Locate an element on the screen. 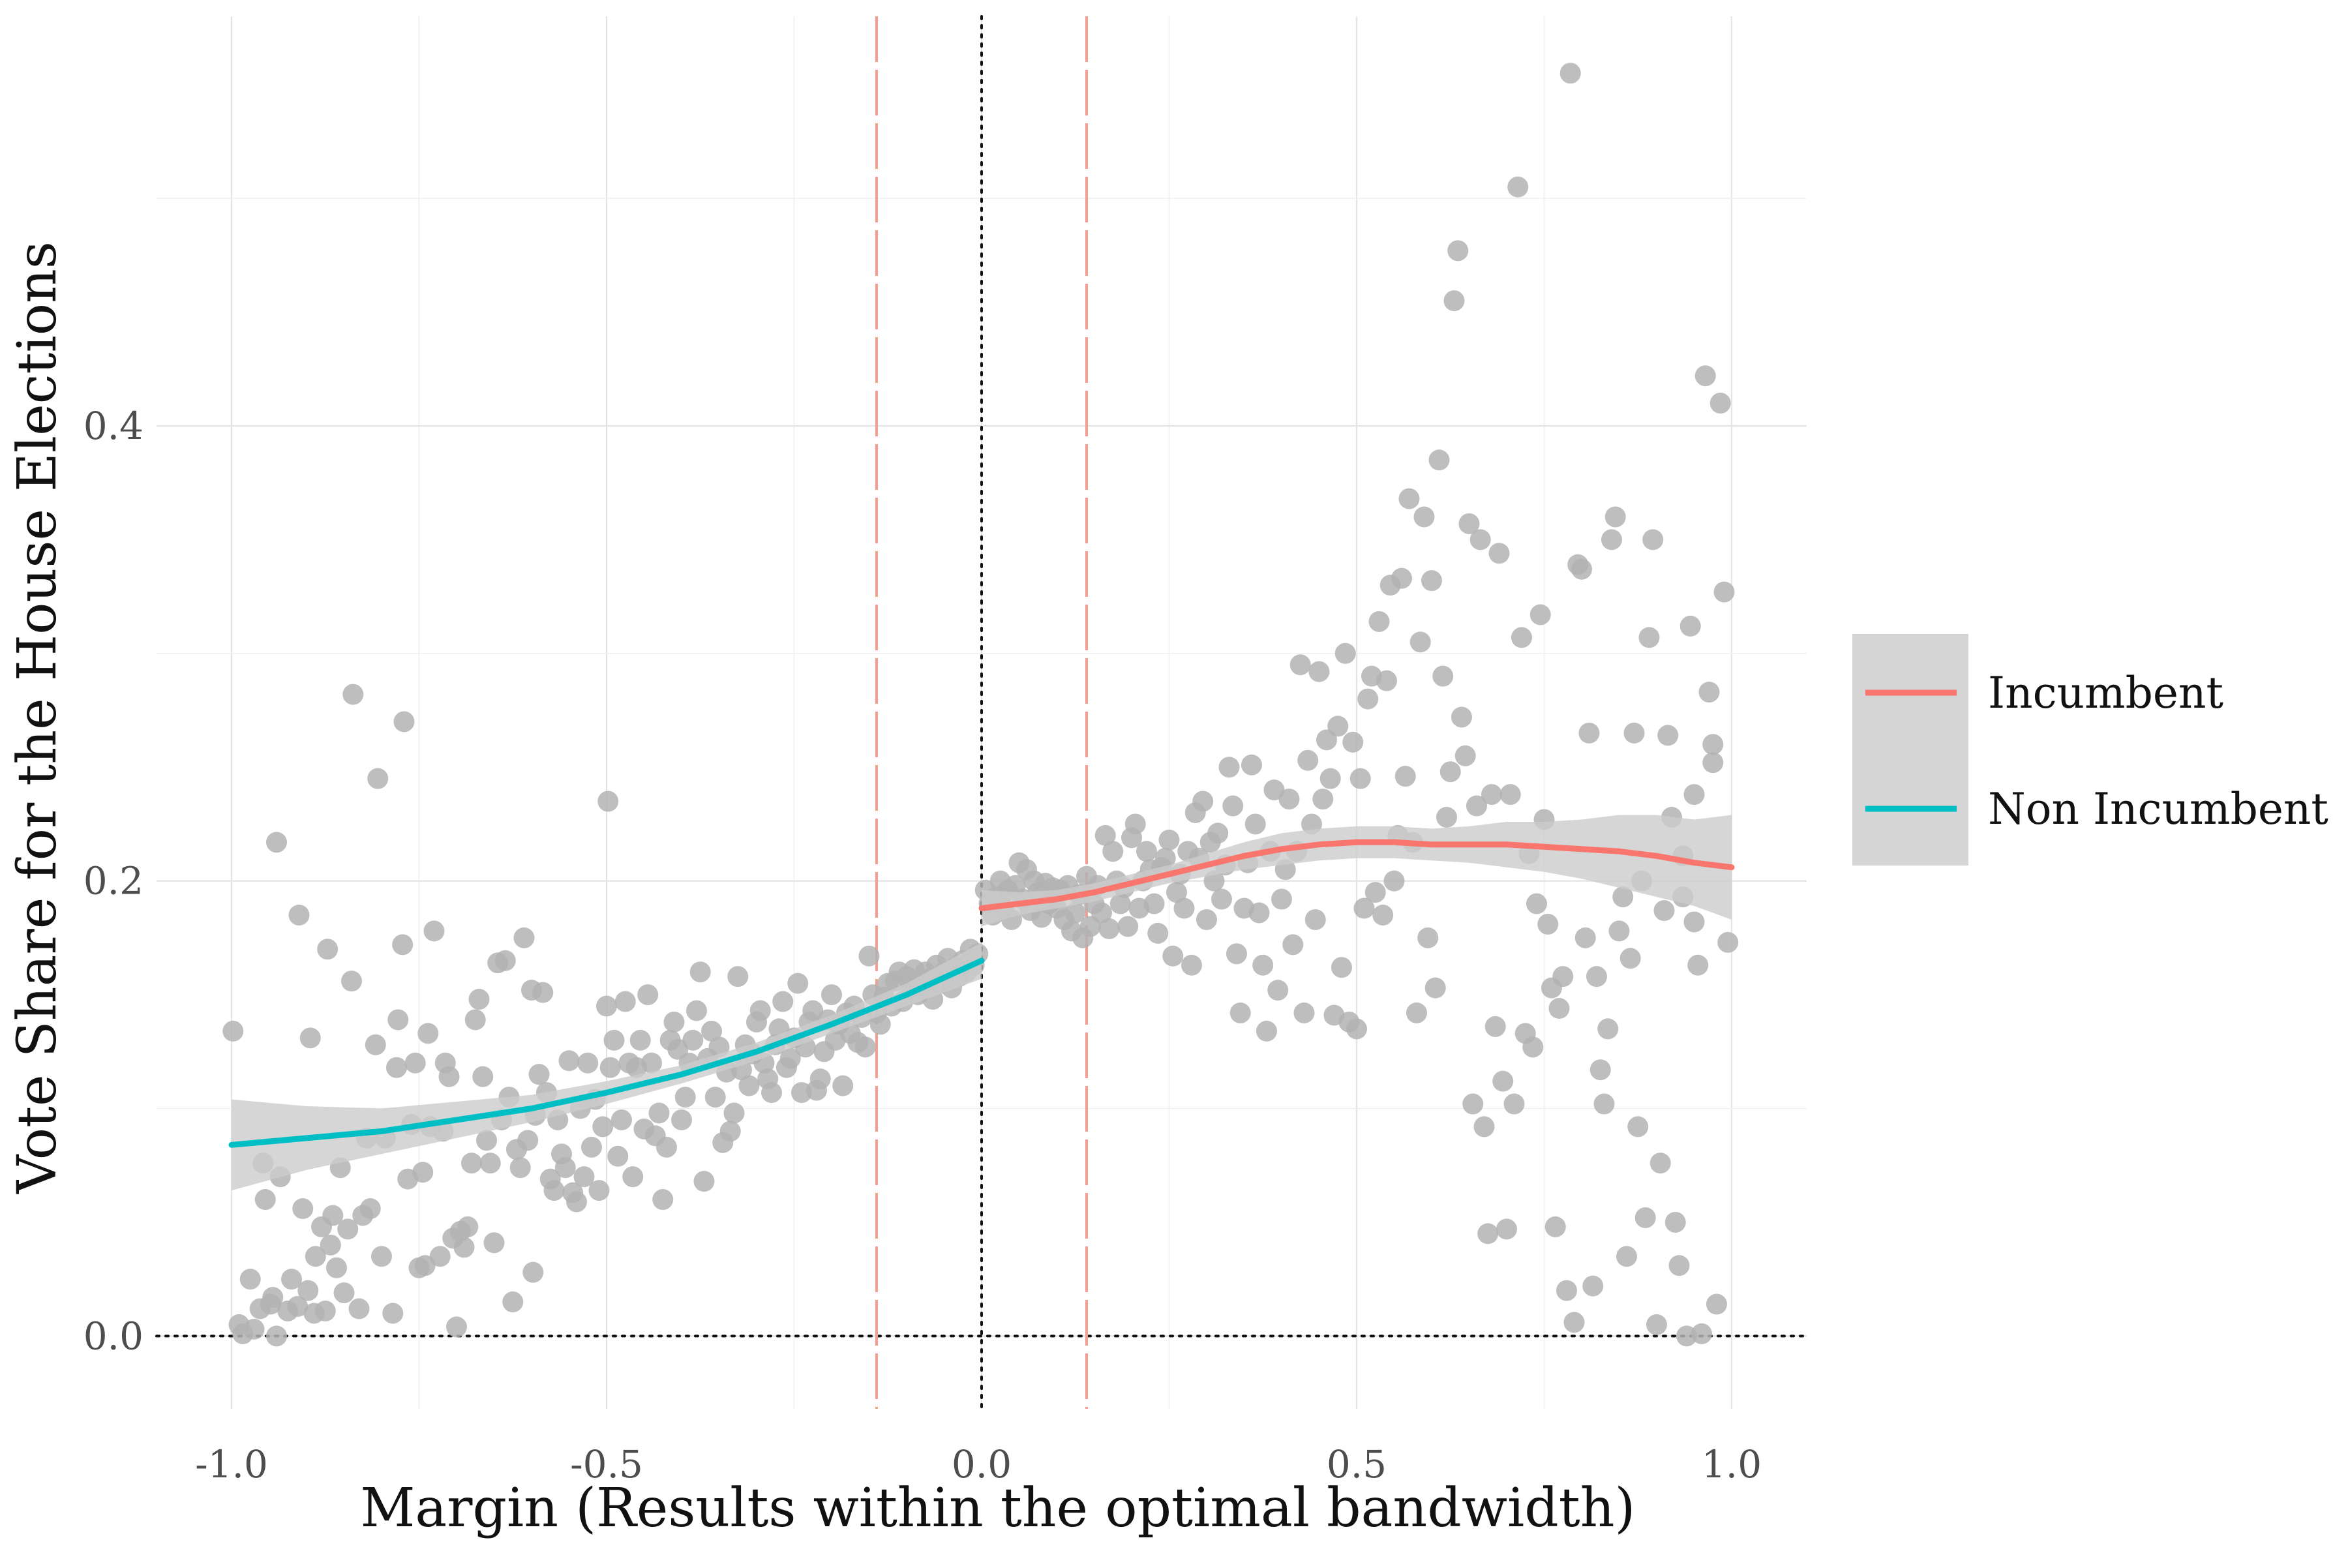  legend-background is located at coordinates (1910, 750).